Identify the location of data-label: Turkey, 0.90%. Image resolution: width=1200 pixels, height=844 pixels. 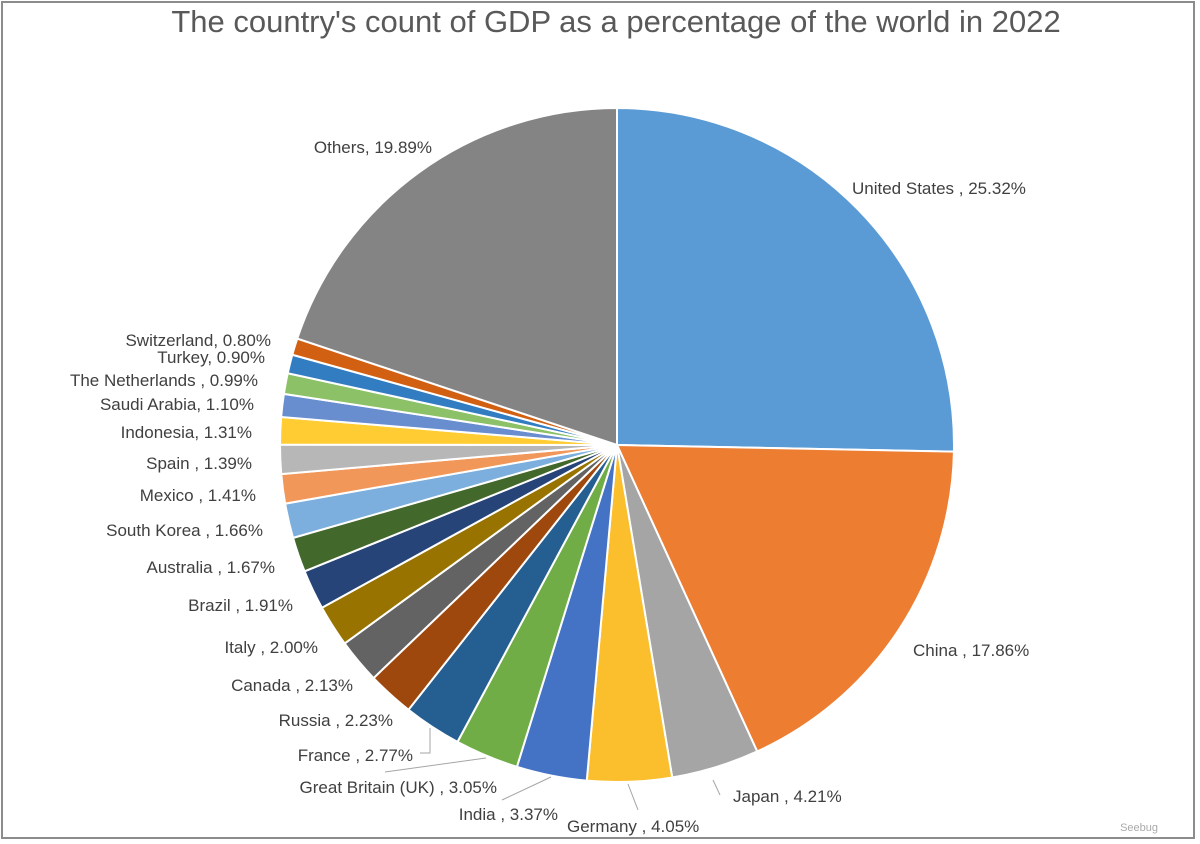
(211, 357).